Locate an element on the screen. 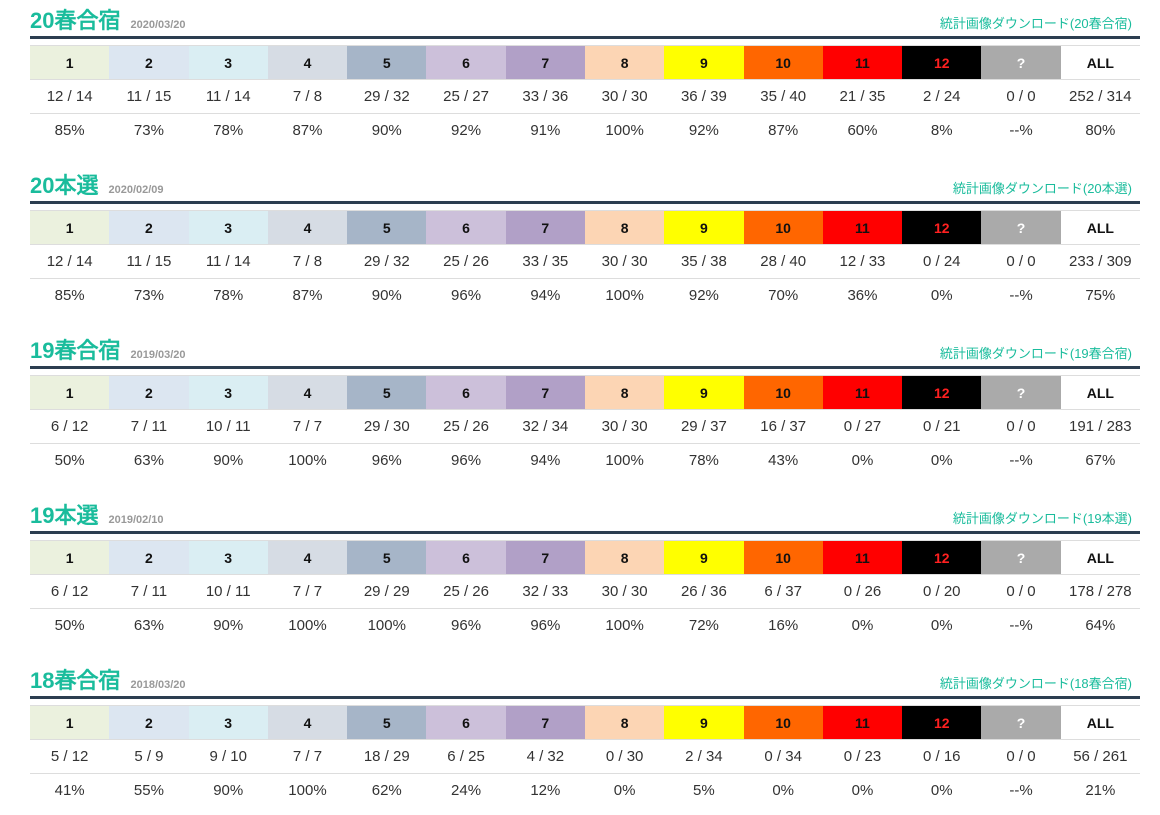 This screenshot has height=815, width=1160. percent-cell: 60% is located at coordinates (862, 130).